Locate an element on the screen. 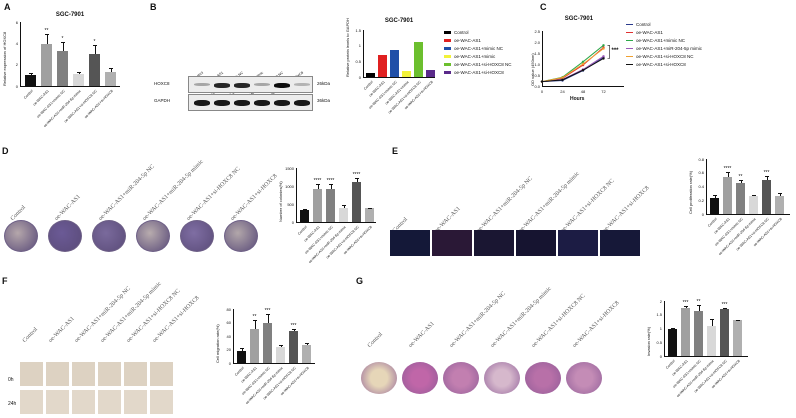  y-tick-label: 0.0 is located at coordinates (537, 86).